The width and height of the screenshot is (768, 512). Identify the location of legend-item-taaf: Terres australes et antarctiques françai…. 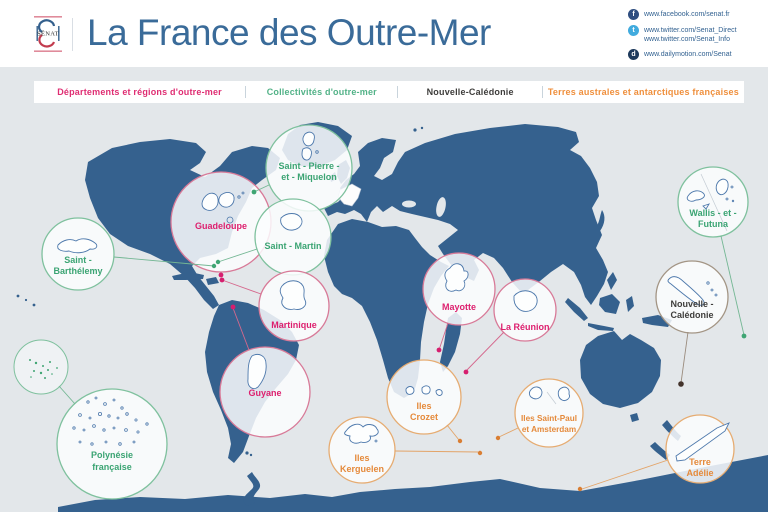
(643, 92).